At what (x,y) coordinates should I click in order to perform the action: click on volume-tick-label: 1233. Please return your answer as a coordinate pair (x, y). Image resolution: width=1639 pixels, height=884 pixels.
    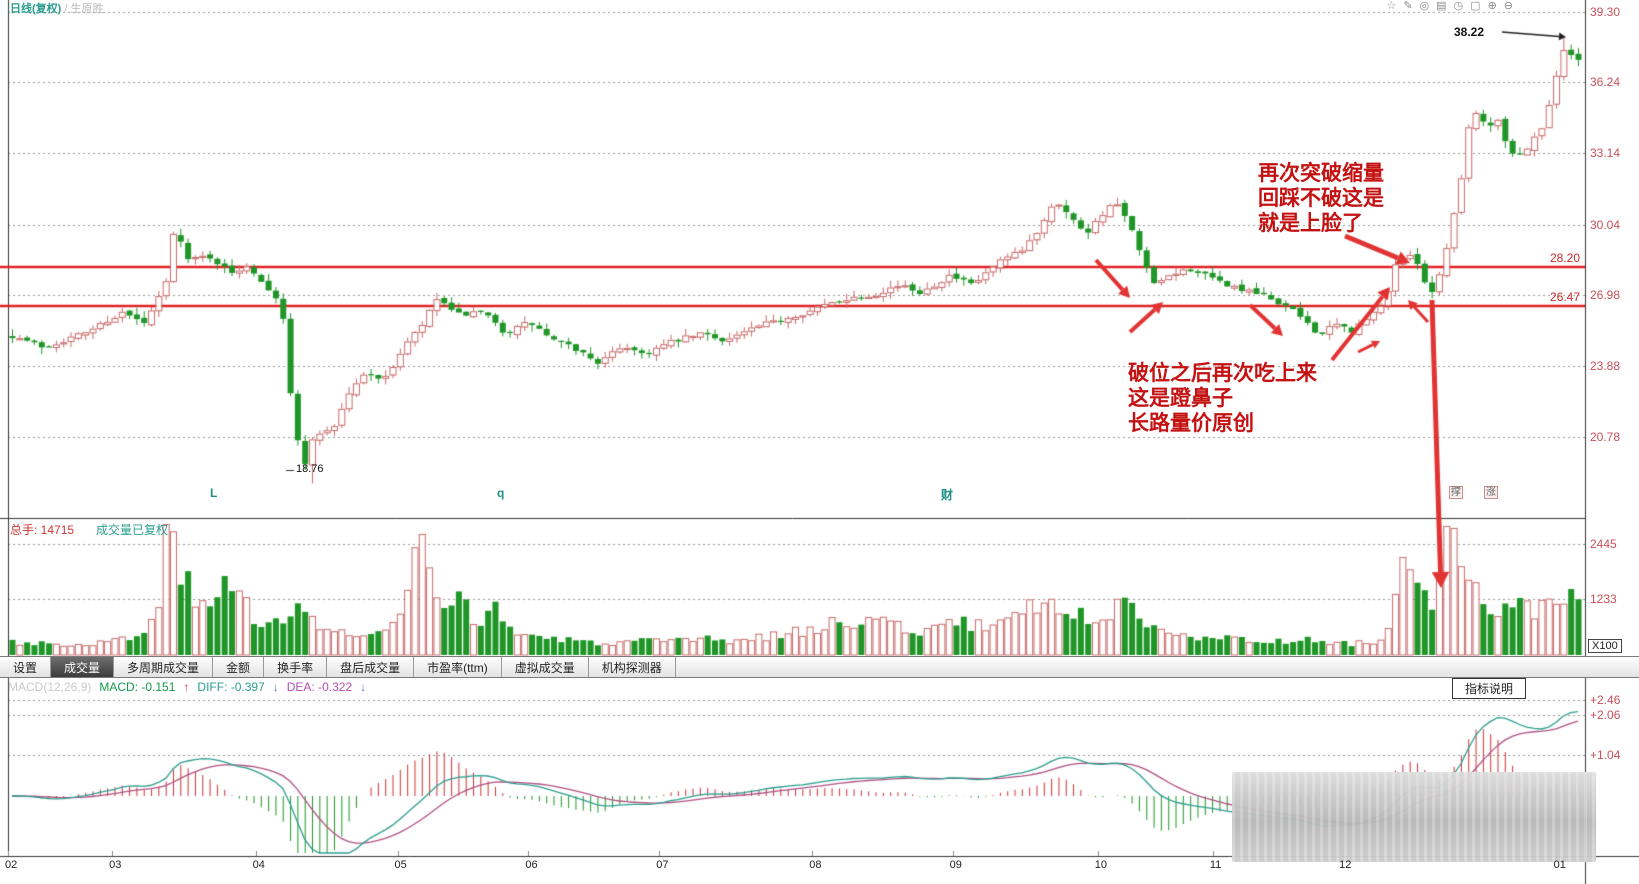
    Looking at the image, I should click on (1603, 598).